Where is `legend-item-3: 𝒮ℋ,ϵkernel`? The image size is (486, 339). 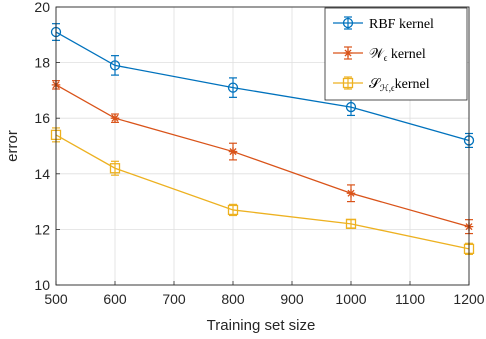 legend-item-3: 𝒮ℋ,ϵkernel is located at coordinates (381, 84).